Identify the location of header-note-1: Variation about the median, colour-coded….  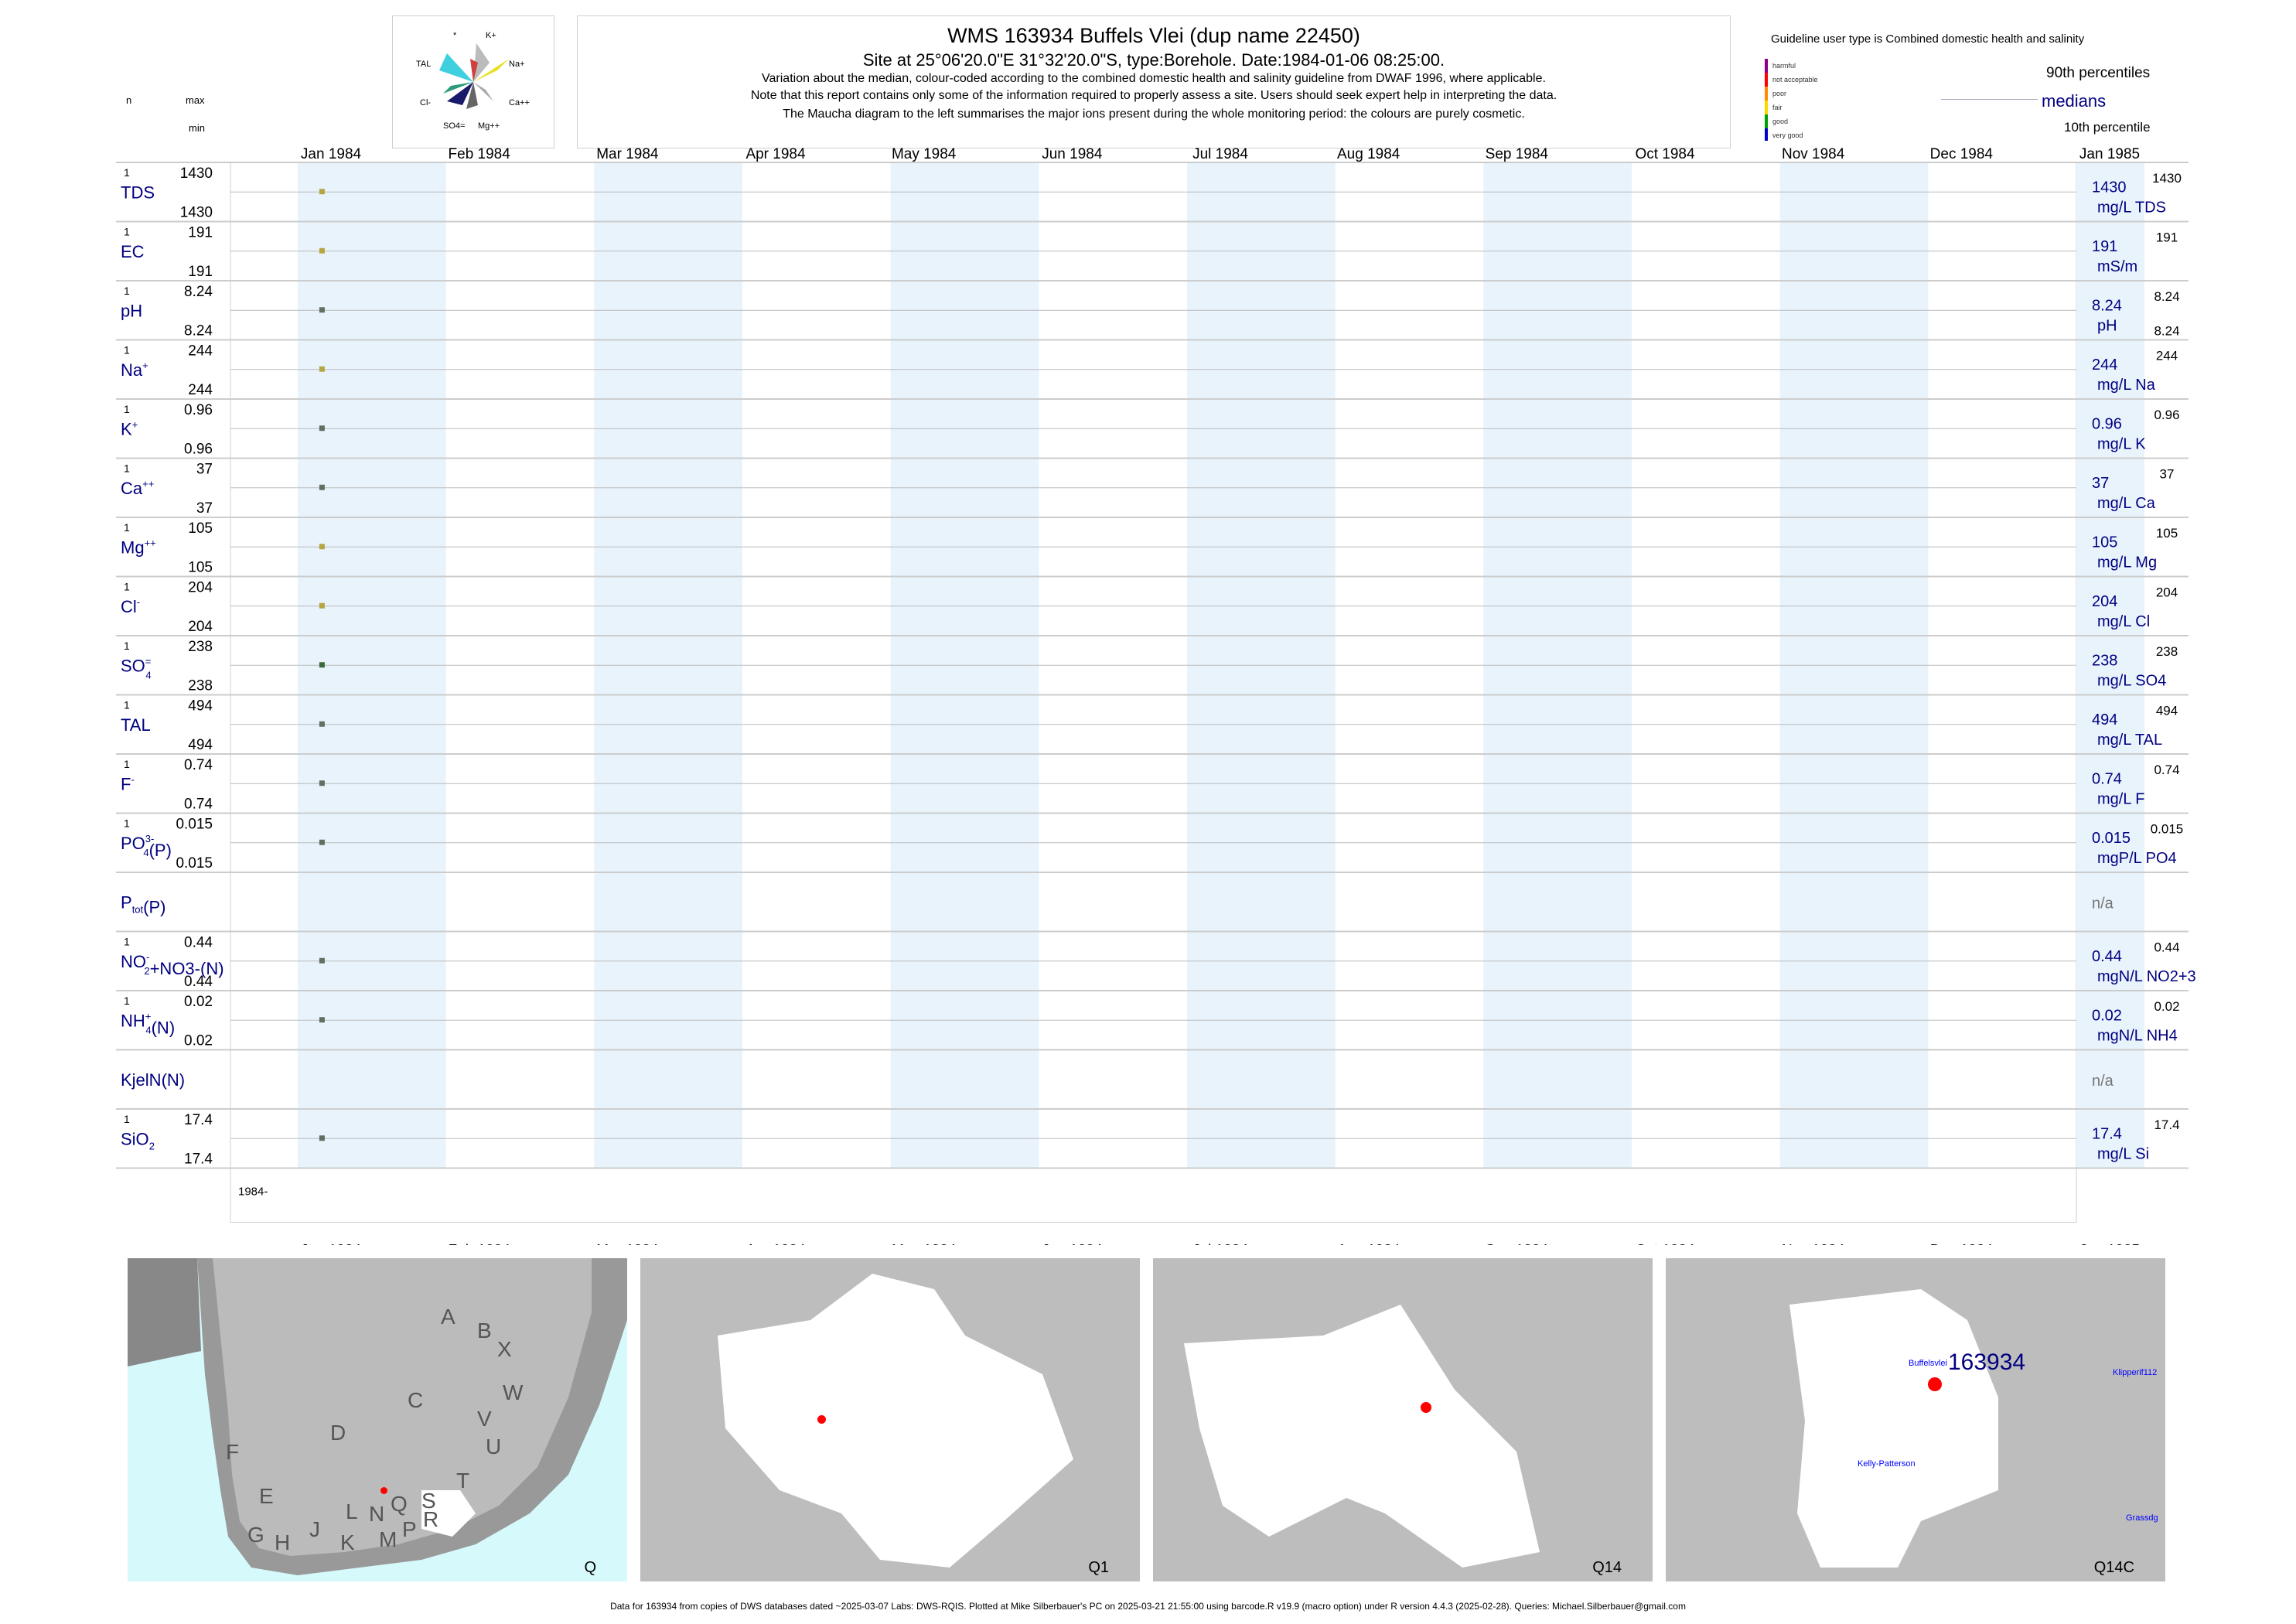
(1154, 78).